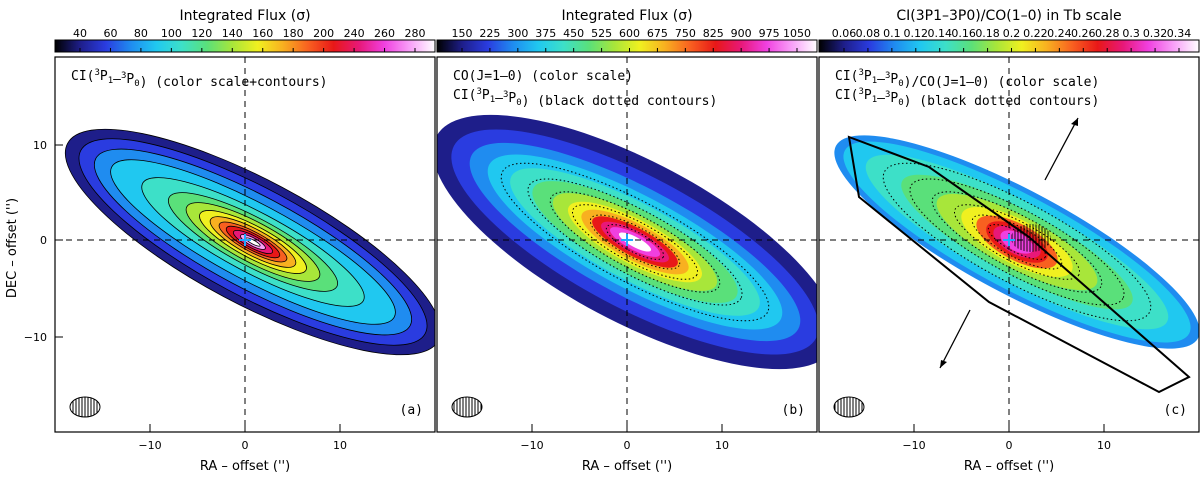 The height and width of the screenshot is (479, 1200). I want to click on caption-line2-c: CI(3P1–3P0) (black dotted contours), so click(967, 98).